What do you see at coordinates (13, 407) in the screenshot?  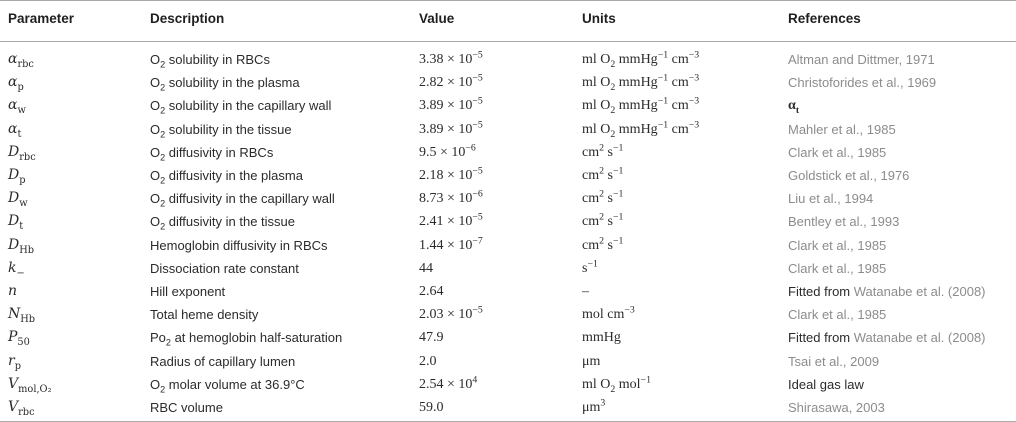 I see `symbol-base: V` at bounding box center [13, 407].